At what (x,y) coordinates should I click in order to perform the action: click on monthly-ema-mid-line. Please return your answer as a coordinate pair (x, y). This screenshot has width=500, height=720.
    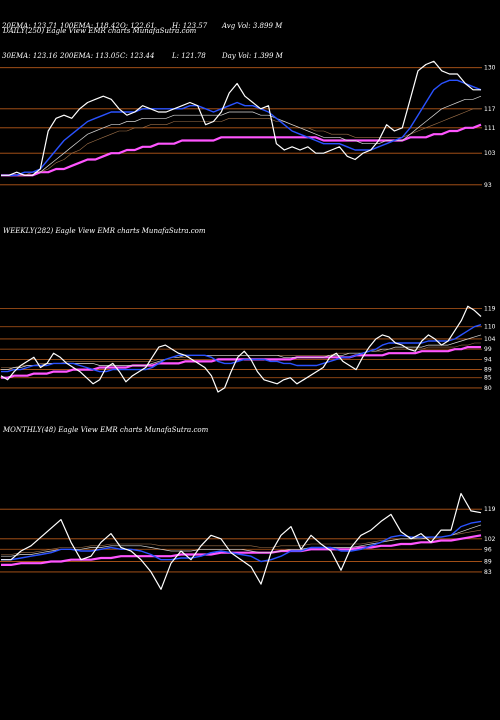
    Looking at the image, I should click on (241, 540).